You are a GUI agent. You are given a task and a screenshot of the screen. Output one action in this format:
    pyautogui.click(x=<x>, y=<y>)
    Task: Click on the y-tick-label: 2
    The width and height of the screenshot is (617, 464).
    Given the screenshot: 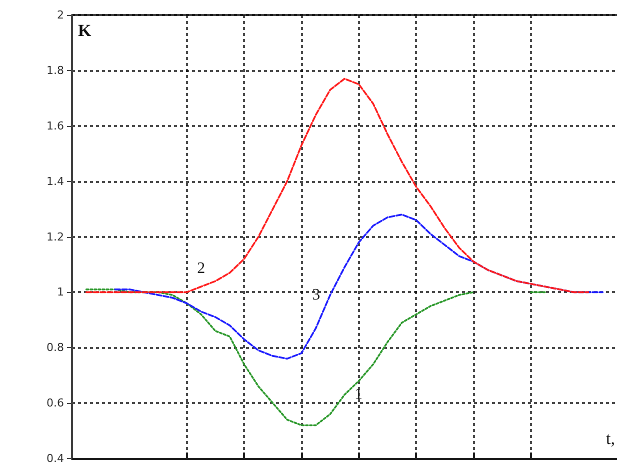 What is the action you would take?
    pyautogui.click(x=60, y=15)
    